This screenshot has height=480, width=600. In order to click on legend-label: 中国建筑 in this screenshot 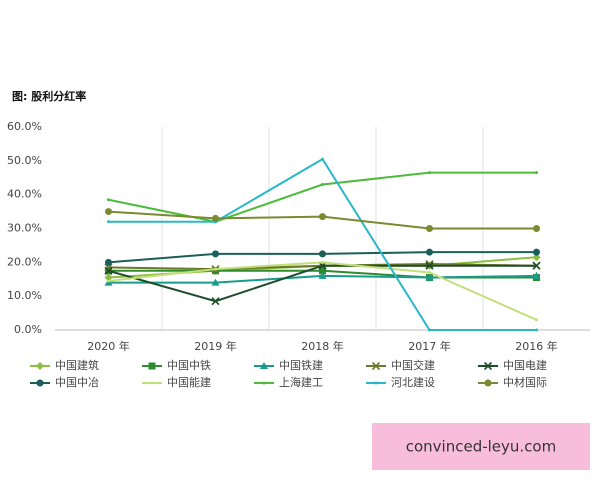, I will do `click(77, 365)`.